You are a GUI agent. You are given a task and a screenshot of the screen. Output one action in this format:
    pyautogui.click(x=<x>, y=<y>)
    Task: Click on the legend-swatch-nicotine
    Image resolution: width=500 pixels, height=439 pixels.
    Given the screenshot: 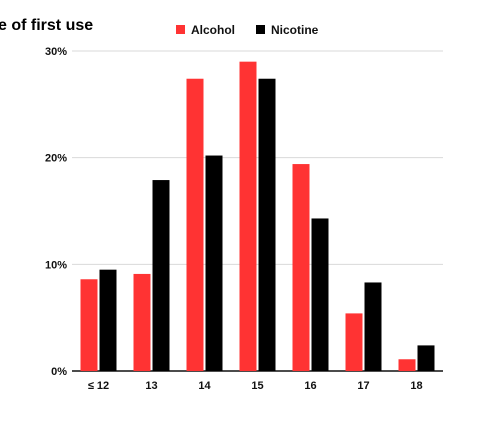 What is the action you would take?
    pyautogui.click(x=260, y=29)
    